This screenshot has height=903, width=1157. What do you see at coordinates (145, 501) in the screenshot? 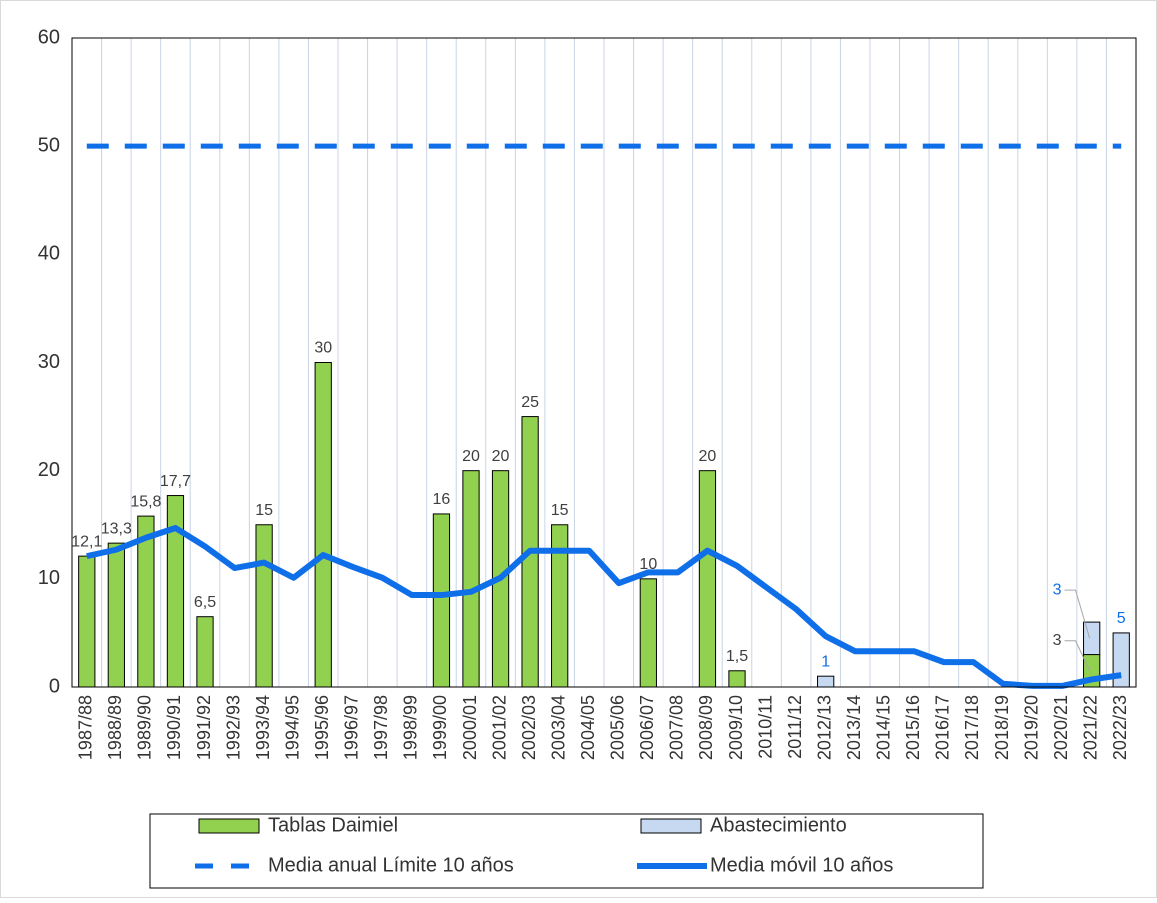
I see `data-label: 15,8` at bounding box center [145, 501].